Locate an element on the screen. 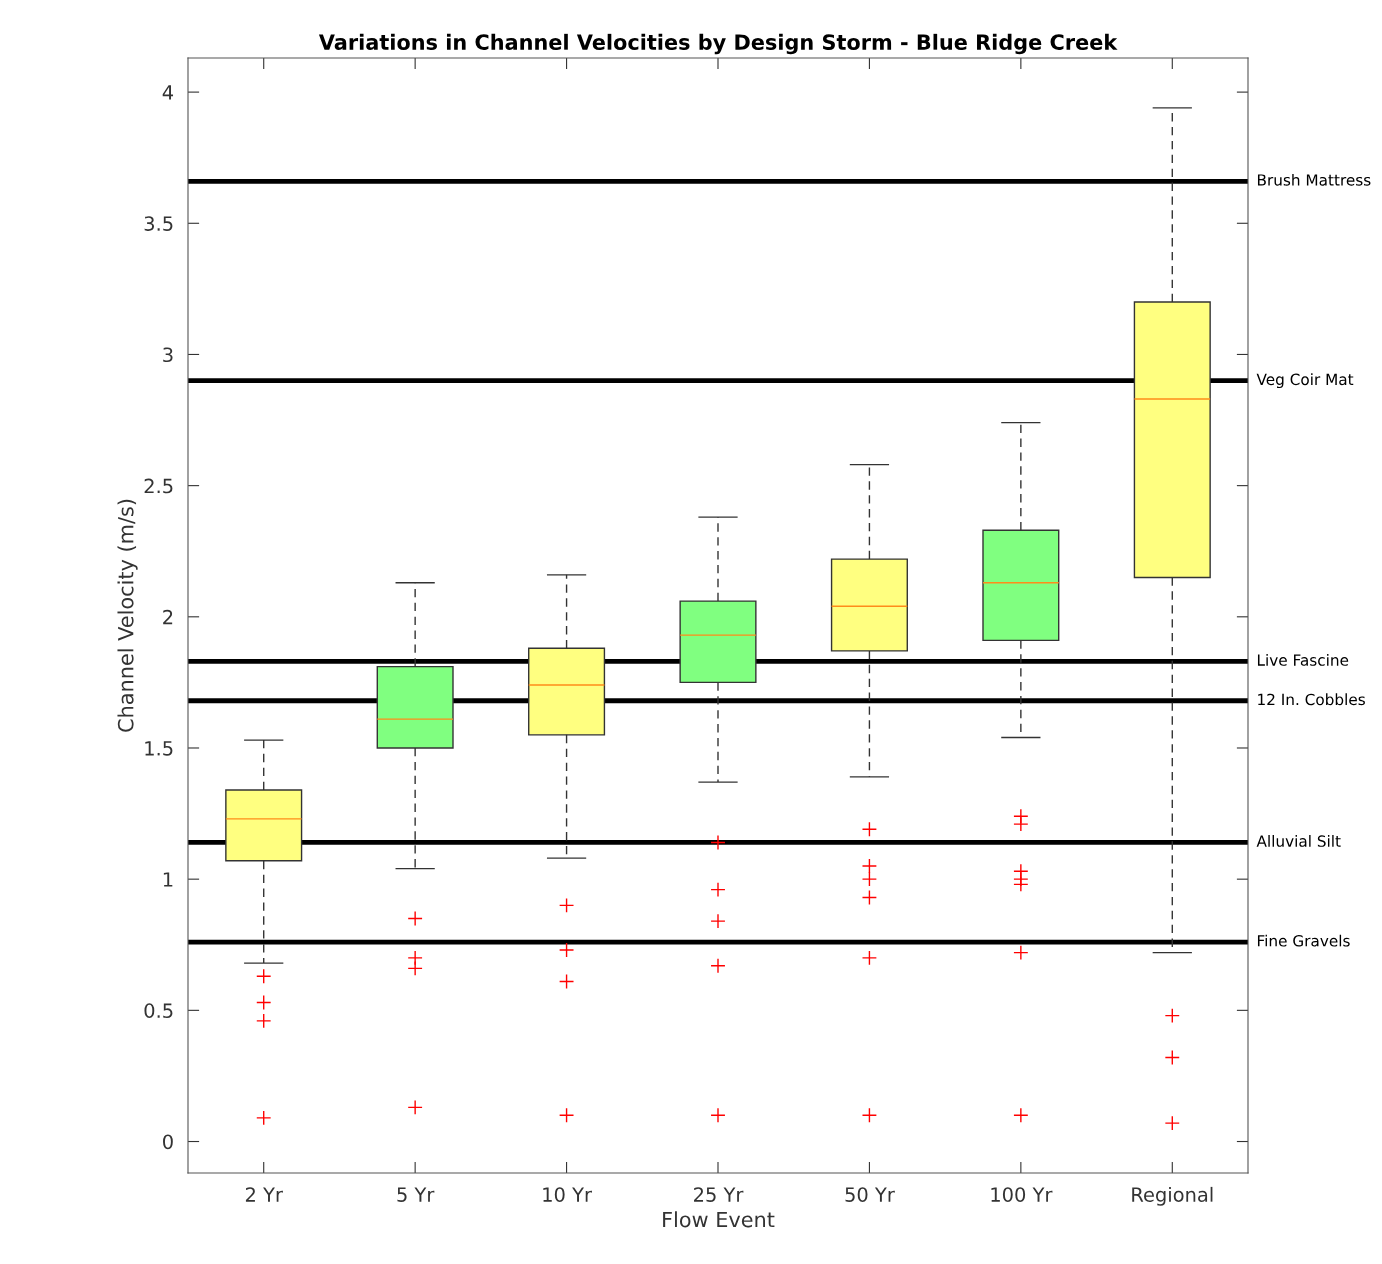  y-tick-label: 1 is located at coordinates (168, 879).